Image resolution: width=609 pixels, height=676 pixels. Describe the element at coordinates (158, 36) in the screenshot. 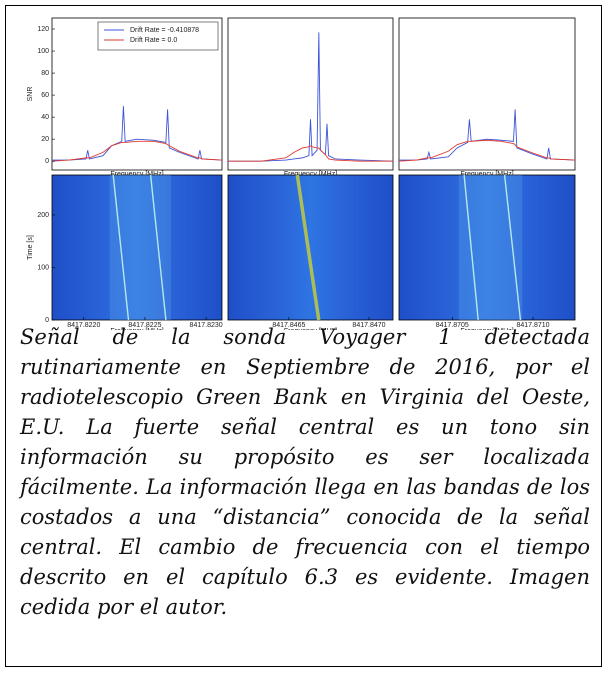

I see `legend-box` at that location.